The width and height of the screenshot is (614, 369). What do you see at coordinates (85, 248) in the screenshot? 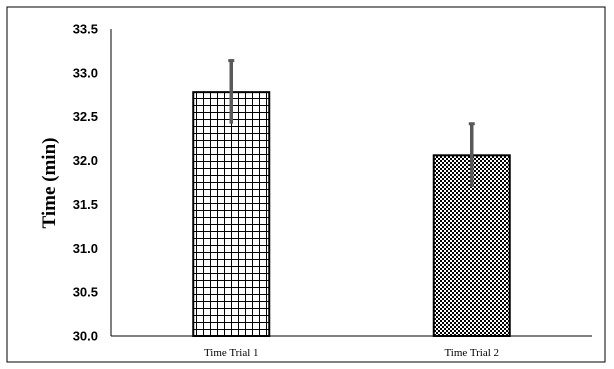
I see `y-tick-label: 31.0` at bounding box center [85, 248].